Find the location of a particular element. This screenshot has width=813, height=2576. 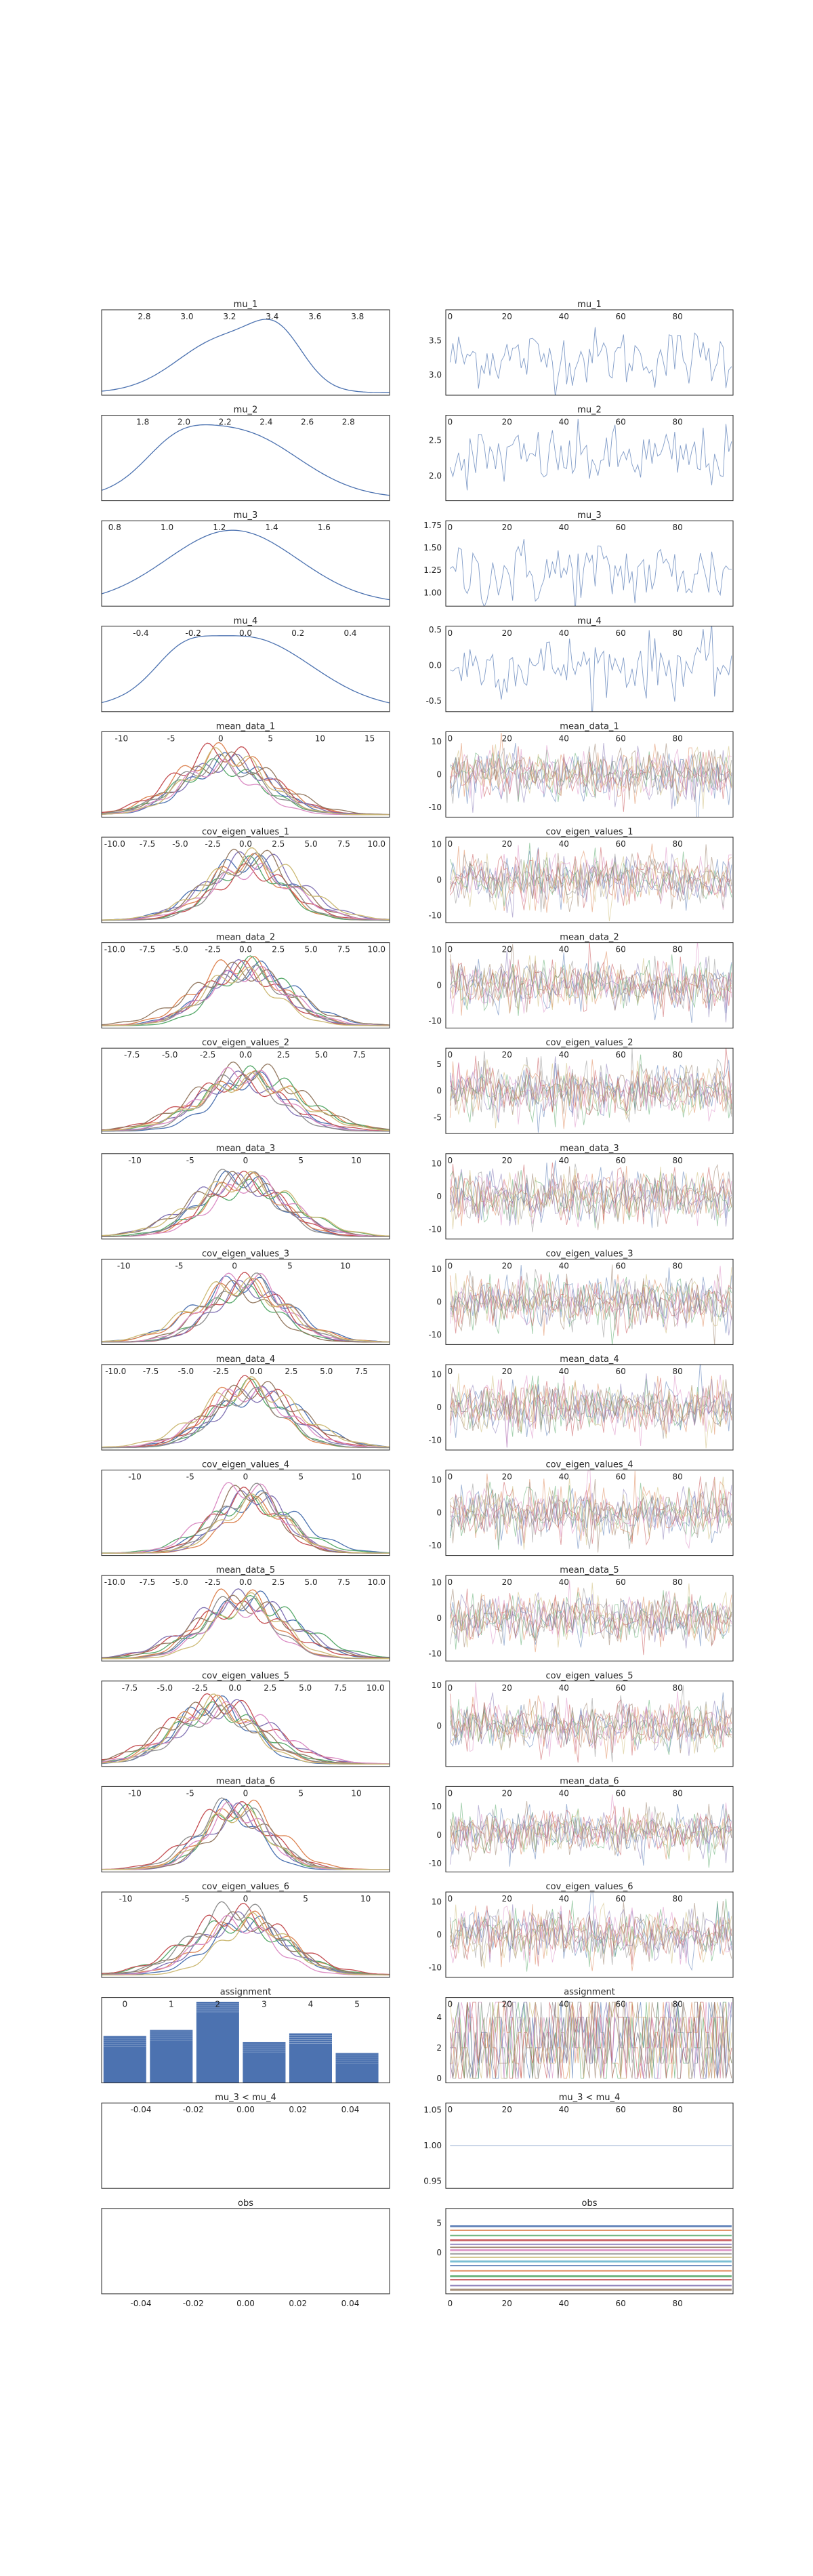

x-tick-label: -0.04 is located at coordinates (140, 2109).